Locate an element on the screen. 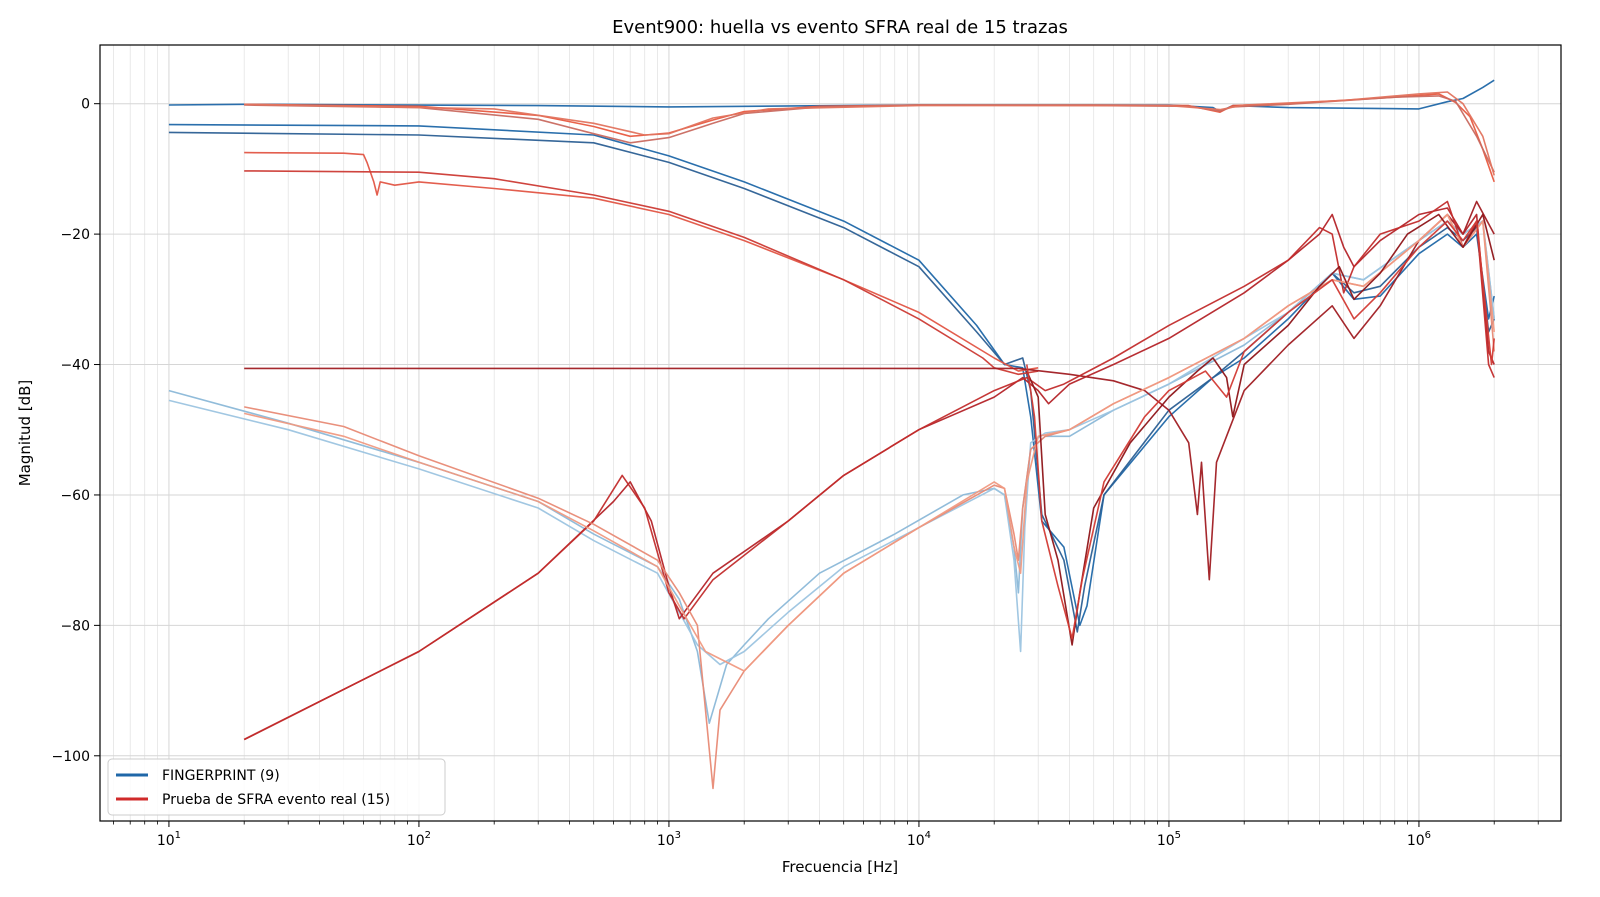 This screenshot has width=1600, height=897. x-tick-label: 10⁶ is located at coordinates (1419, 839).